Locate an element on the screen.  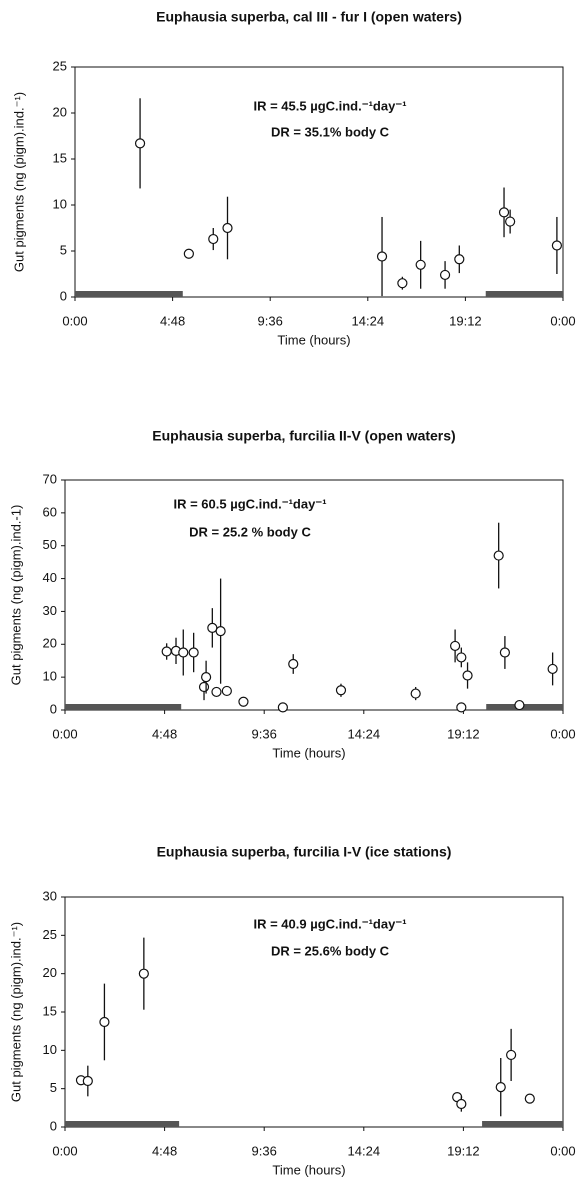
annotation: IR = 40.9 µgC.ind.⁻¹day⁻¹ is located at coordinates (329, 923).